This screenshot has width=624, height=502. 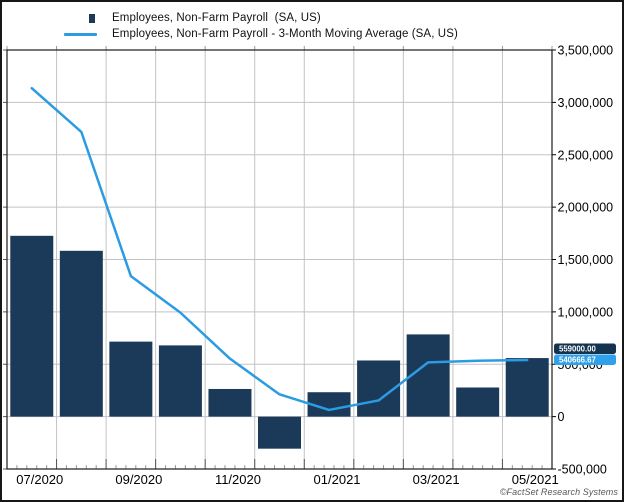 I want to click on y-axis-label: 2,500,000, so click(x=586, y=155).